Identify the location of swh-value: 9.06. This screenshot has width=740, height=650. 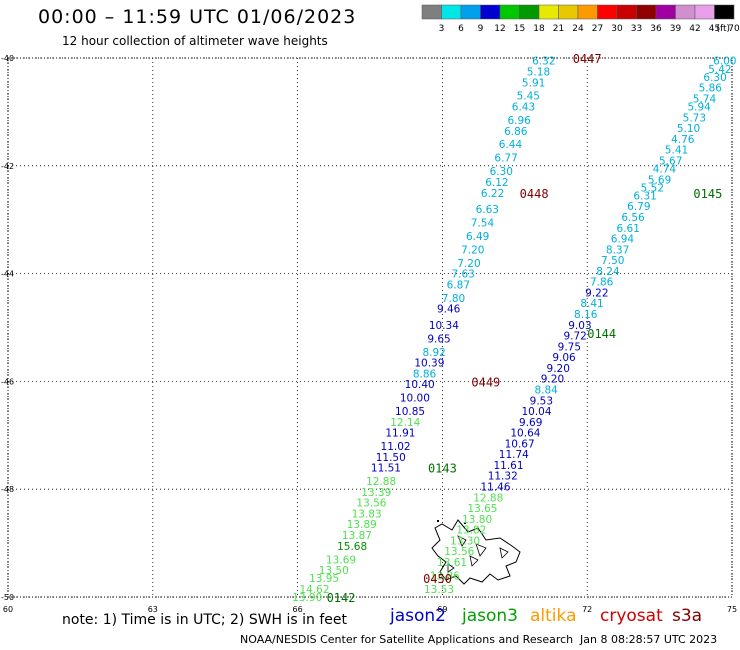
(564, 358).